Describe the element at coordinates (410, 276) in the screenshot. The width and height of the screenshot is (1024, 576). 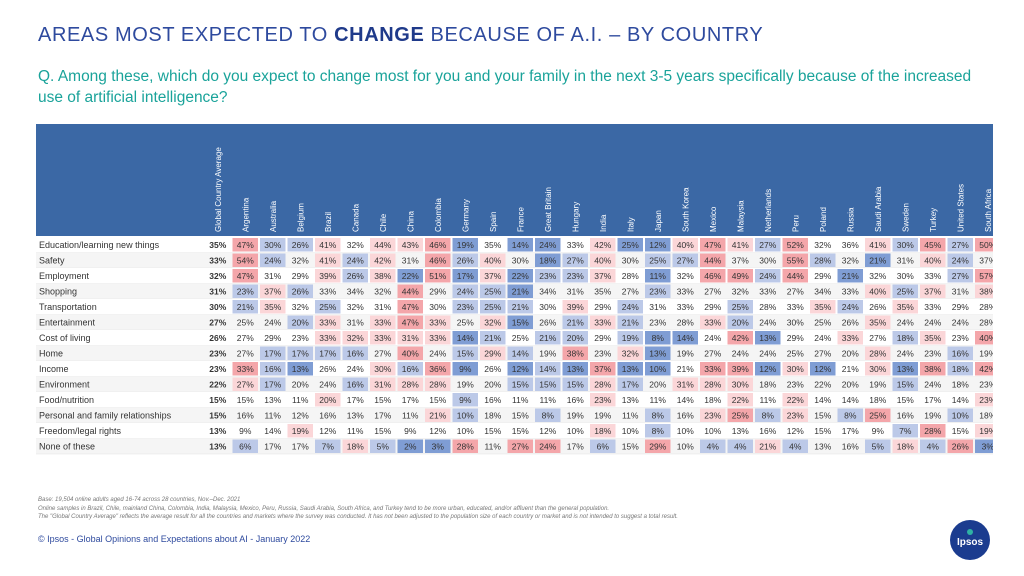
I see `cell-value: 22%` at that location.